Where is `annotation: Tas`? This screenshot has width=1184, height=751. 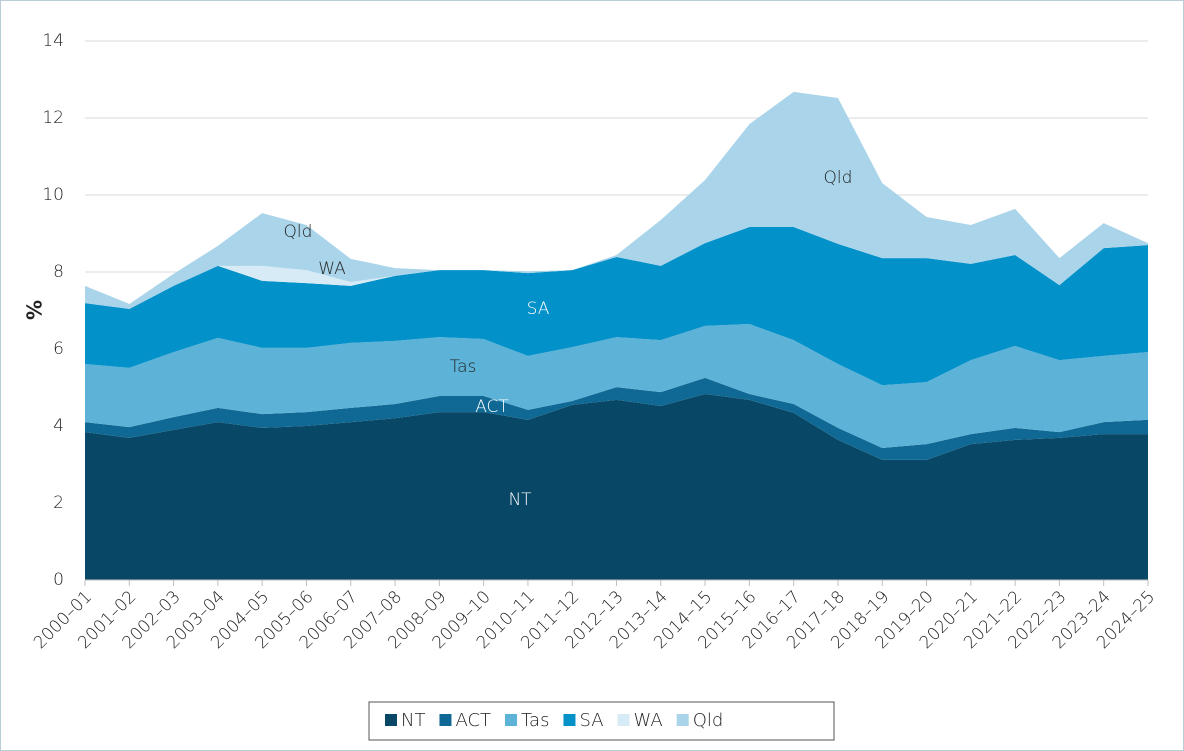
annotation: Tas is located at coordinates (463, 367).